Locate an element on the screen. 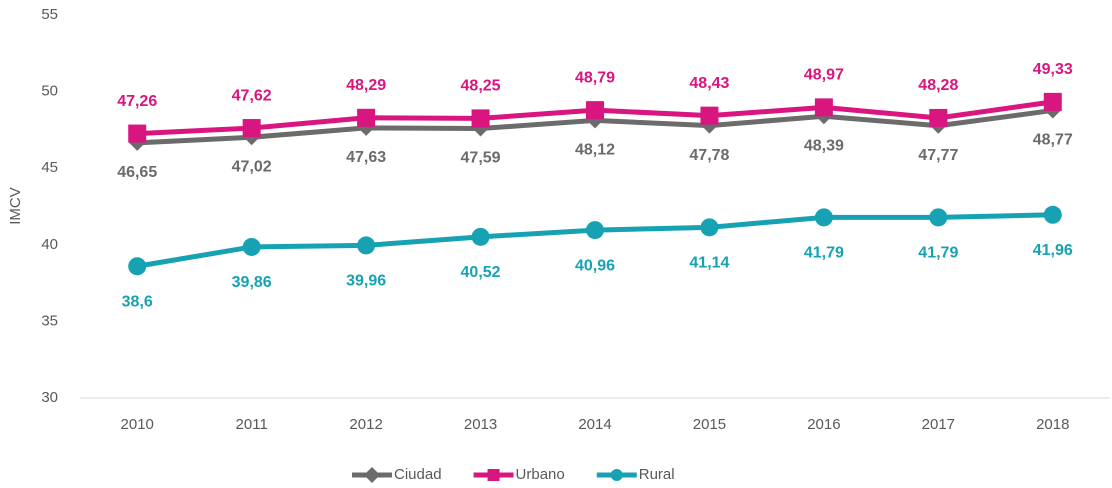  data-label: 48,25 is located at coordinates (481, 86).